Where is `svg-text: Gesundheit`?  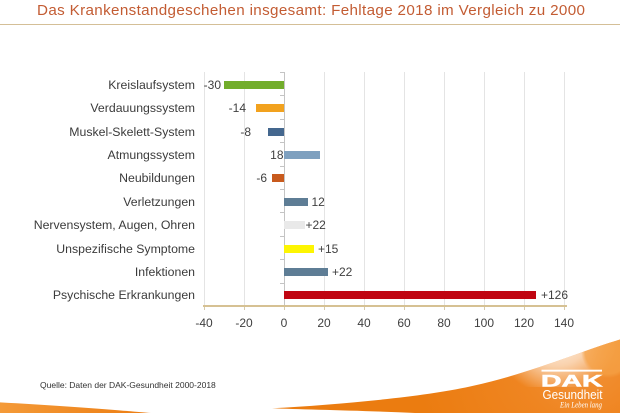 svg-text: Gesundheit is located at coordinates (573, 395).